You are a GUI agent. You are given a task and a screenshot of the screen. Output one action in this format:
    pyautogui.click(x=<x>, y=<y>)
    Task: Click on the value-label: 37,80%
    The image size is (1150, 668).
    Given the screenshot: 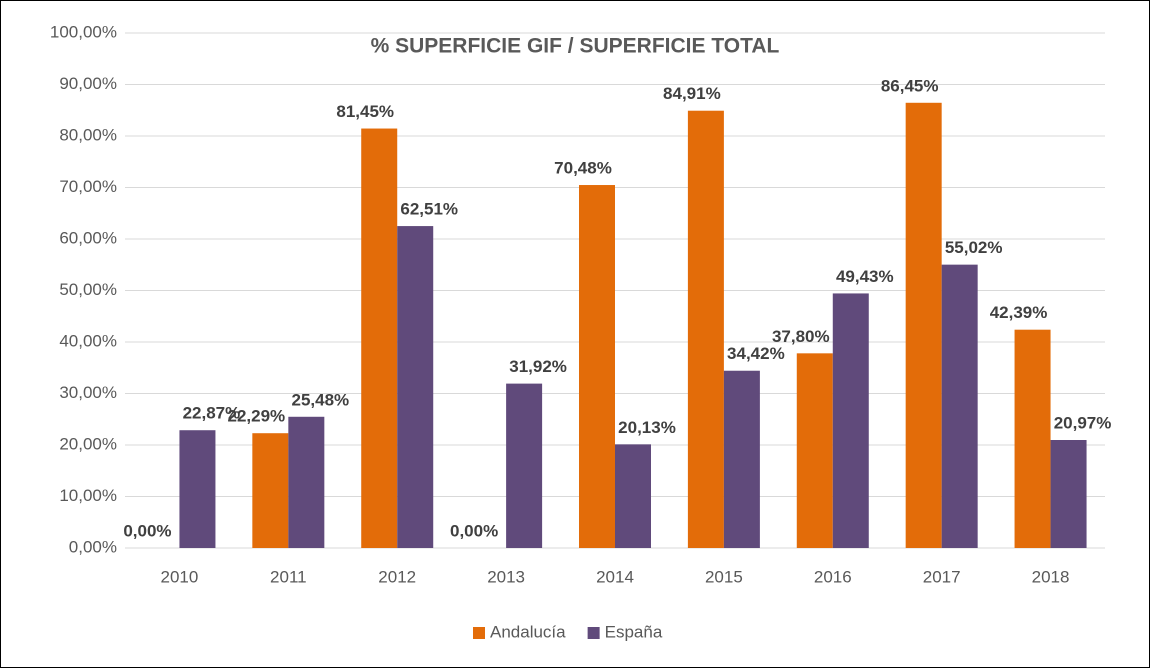 What is the action you would take?
    pyautogui.click(x=801, y=336)
    